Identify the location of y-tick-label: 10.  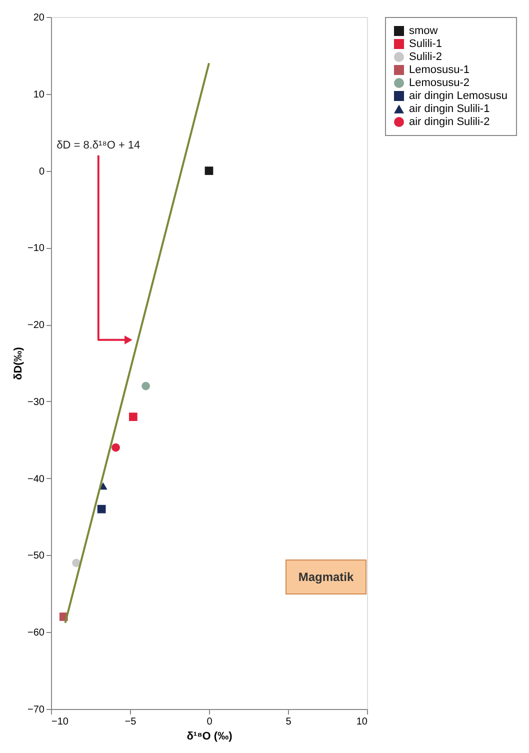
(39, 94).